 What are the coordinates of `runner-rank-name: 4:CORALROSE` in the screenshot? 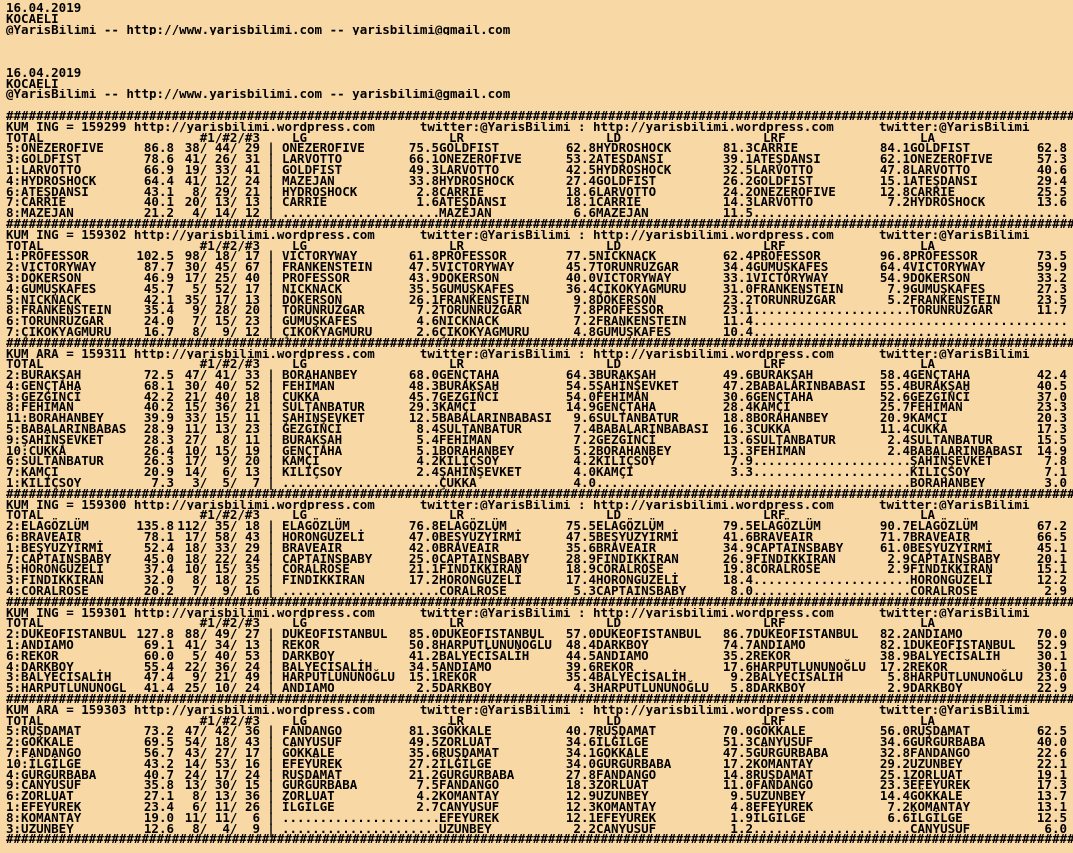 It's located at (47, 591).